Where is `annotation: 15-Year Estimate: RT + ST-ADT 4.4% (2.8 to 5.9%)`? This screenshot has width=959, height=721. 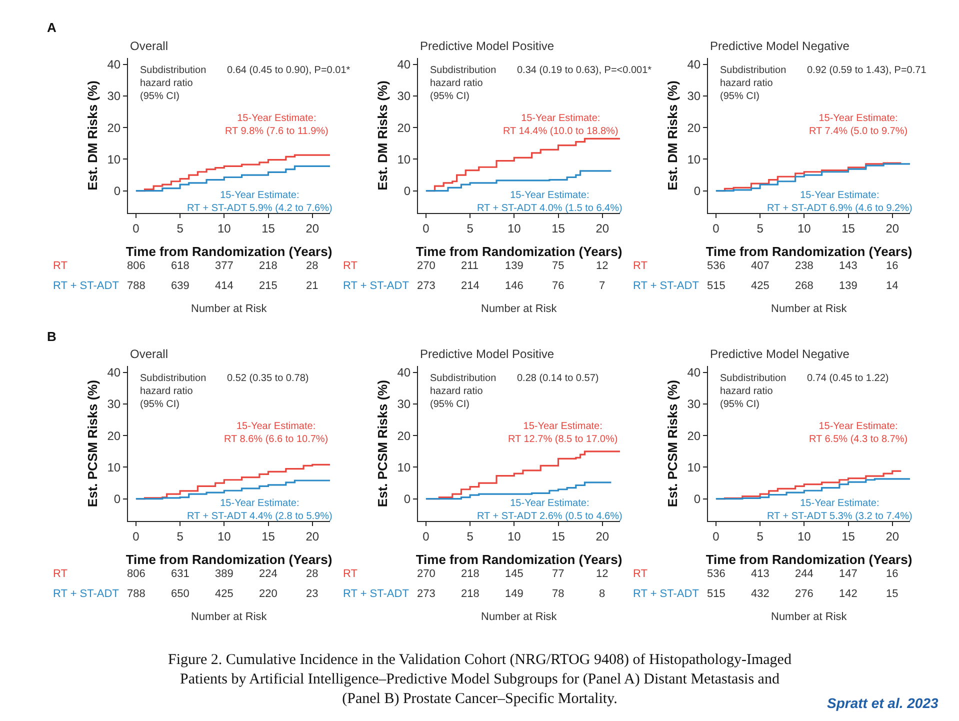
annotation: 15-Year Estimate: RT + ST-ADT 4.4% (2.8 to 5.9%) is located at coordinates (259, 510).